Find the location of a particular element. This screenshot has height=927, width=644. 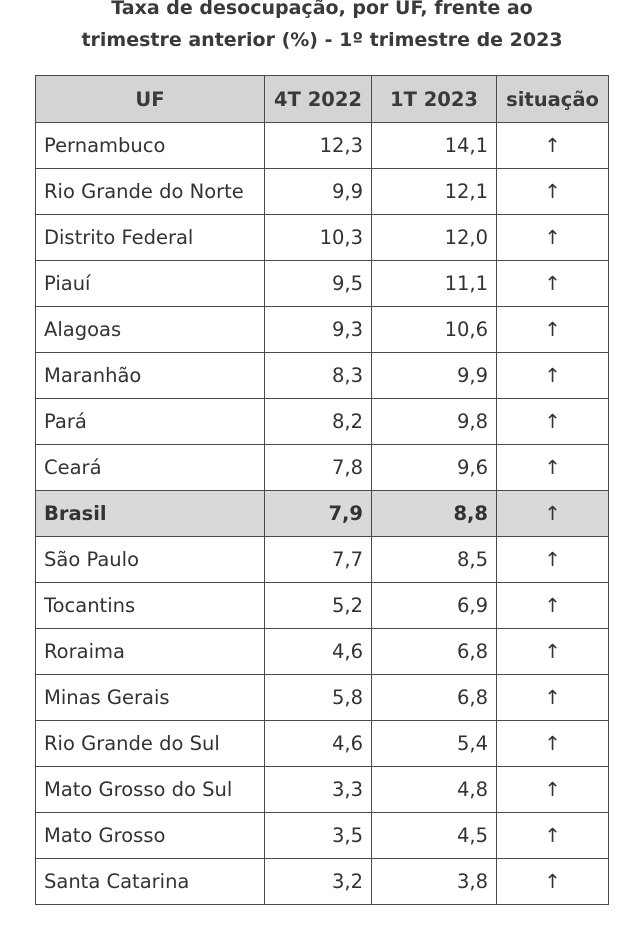

table-row: Pernambuco 12,3 14,1 ↑ is located at coordinates (322, 145).